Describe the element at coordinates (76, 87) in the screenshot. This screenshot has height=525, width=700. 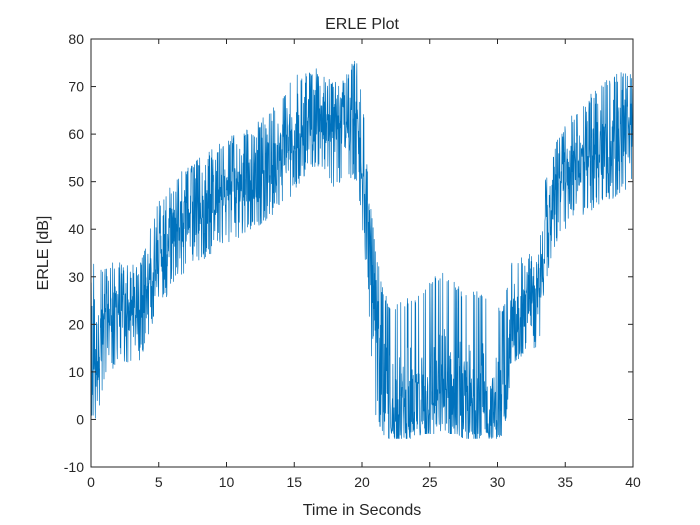
I see `y-tick-label: 70` at that location.